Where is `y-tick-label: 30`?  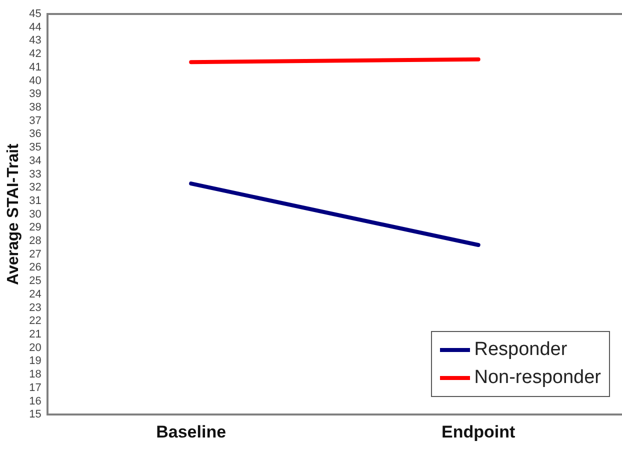 y-tick-label: 30 is located at coordinates (35, 214).